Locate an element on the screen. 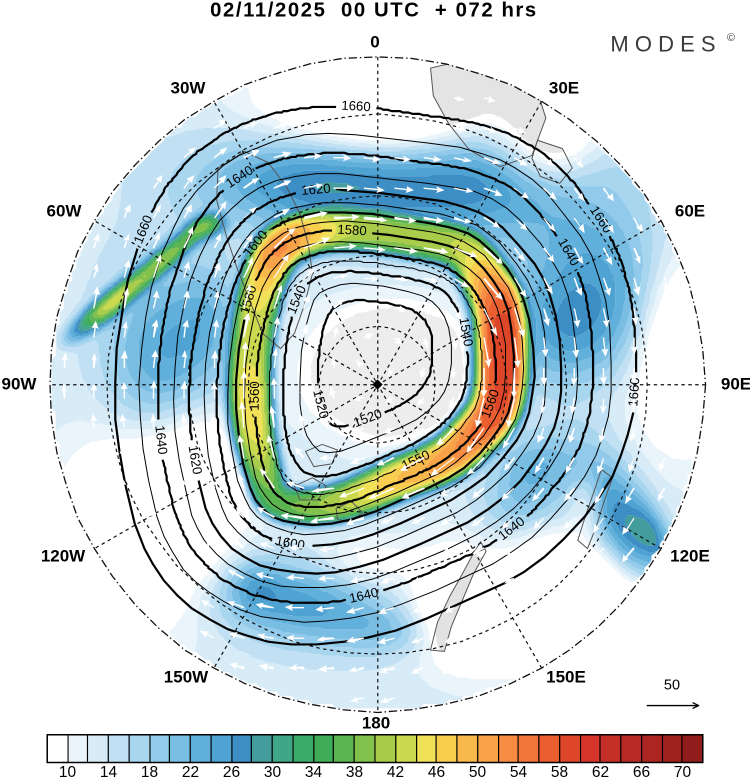 The width and height of the screenshot is (750, 782). svg-text: 0 is located at coordinates (374, 41).